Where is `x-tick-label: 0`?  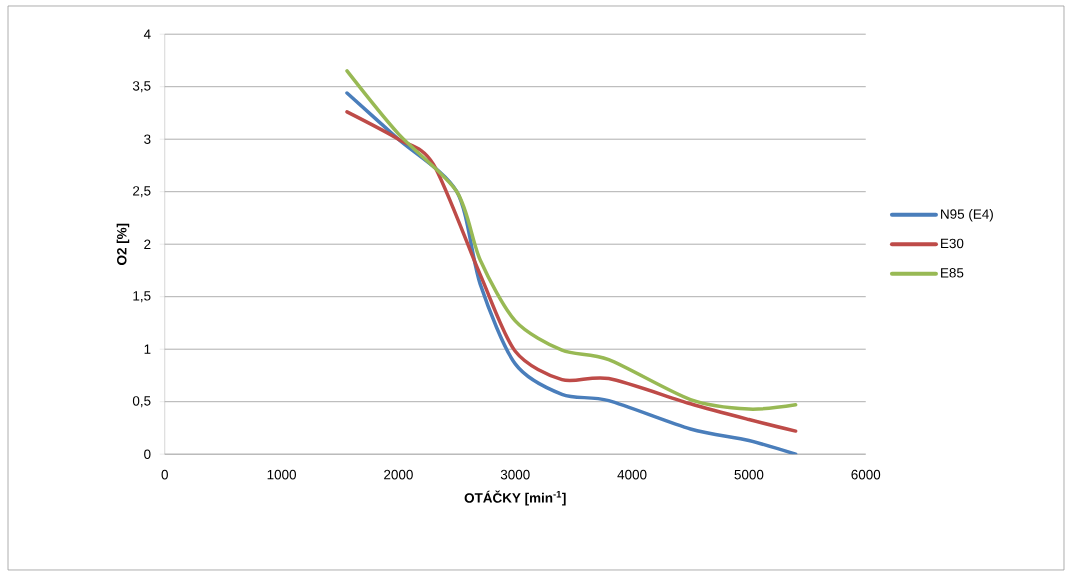
x-tick-label: 0 is located at coordinates (164, 474).